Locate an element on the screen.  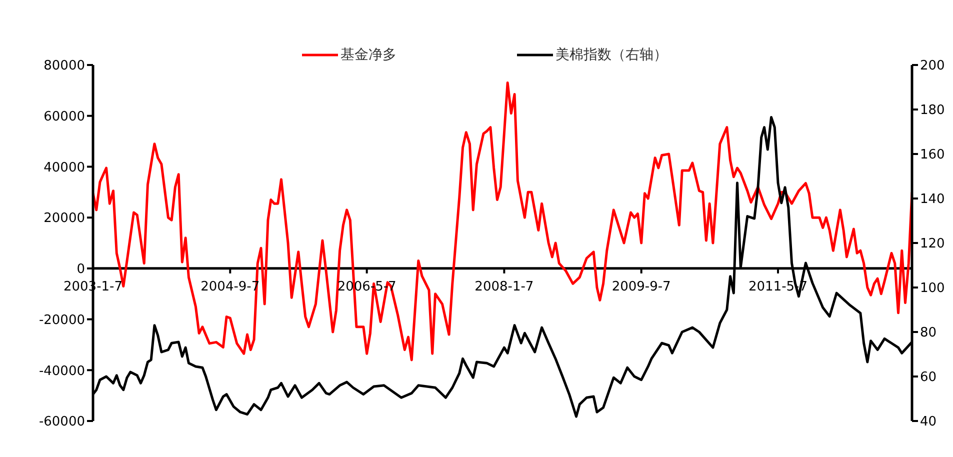
legend-label: 基金净多 is located at coordinates (368, 55).